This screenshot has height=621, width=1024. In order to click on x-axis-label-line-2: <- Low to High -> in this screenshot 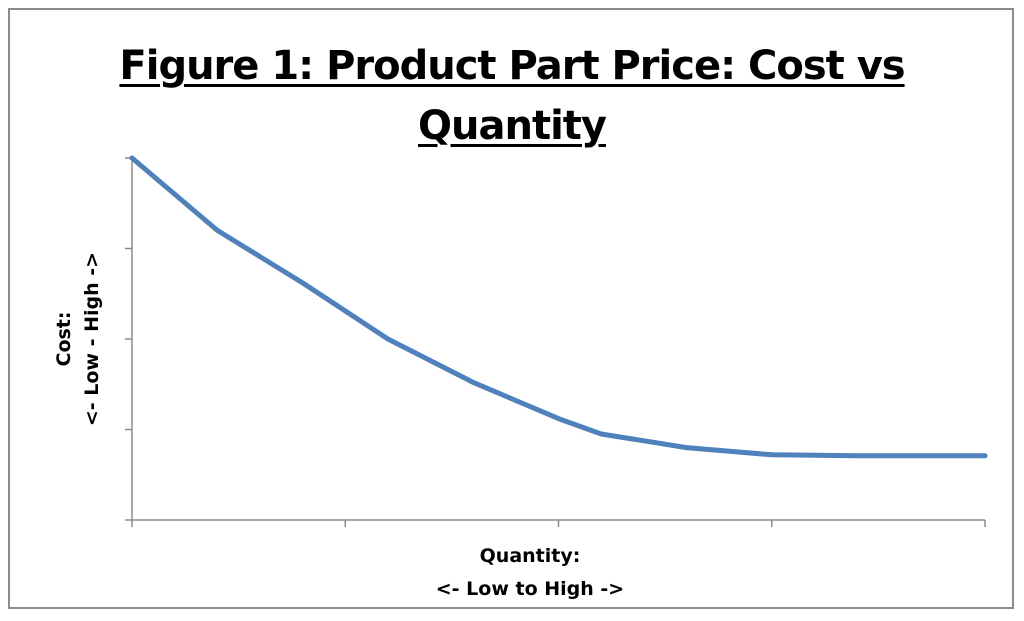, I will do `click(530, 589)`.